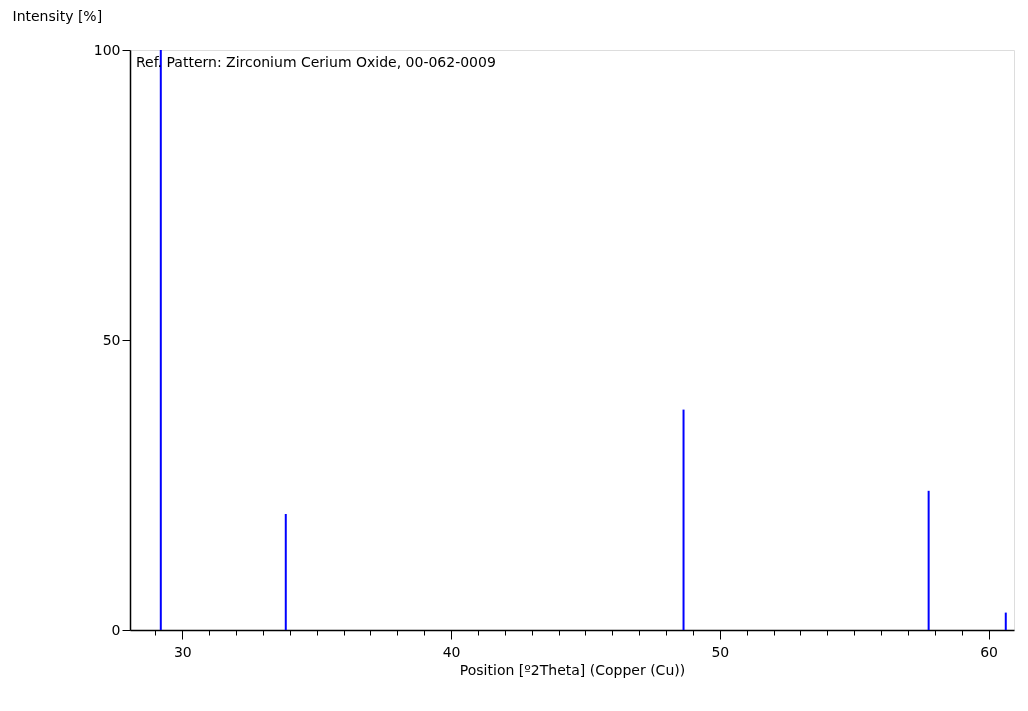 The height and width of the screenshot is (711, 1028). I want to click on x-tick-label: 60, so click(989, 651).